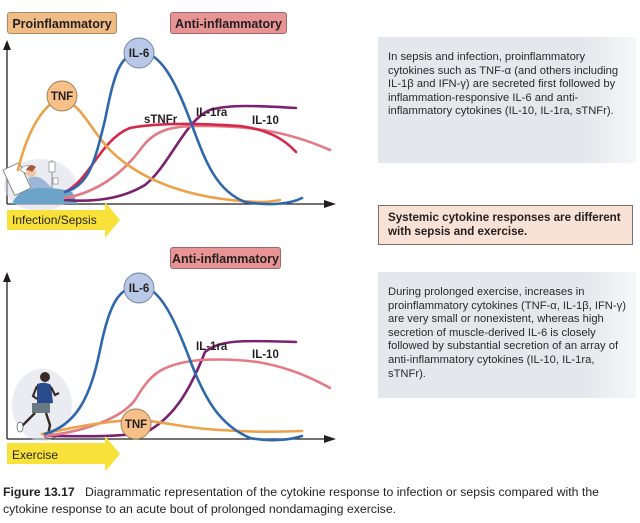 The width and height of the screenshot is (640, 523). I want to click on il6-node-bottom: IL-6, so click(139, 288).